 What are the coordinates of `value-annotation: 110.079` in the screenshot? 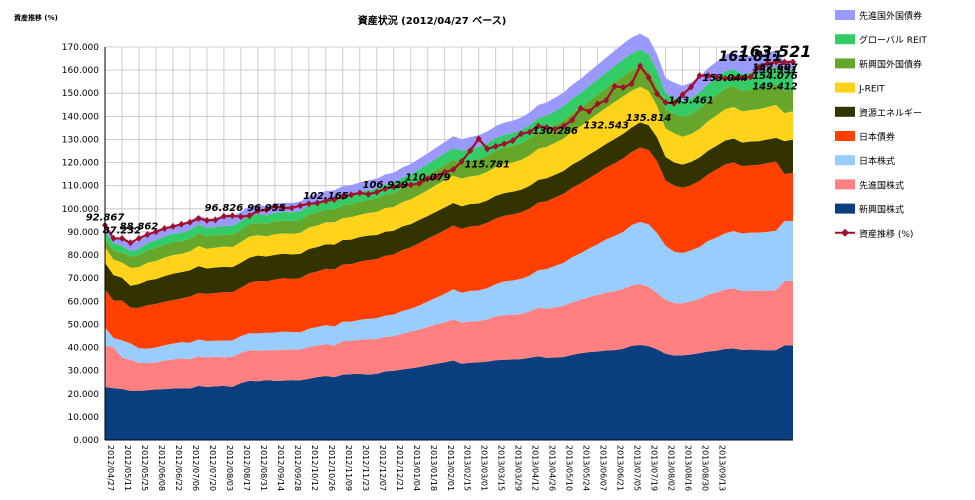 It's located at (428, 178).